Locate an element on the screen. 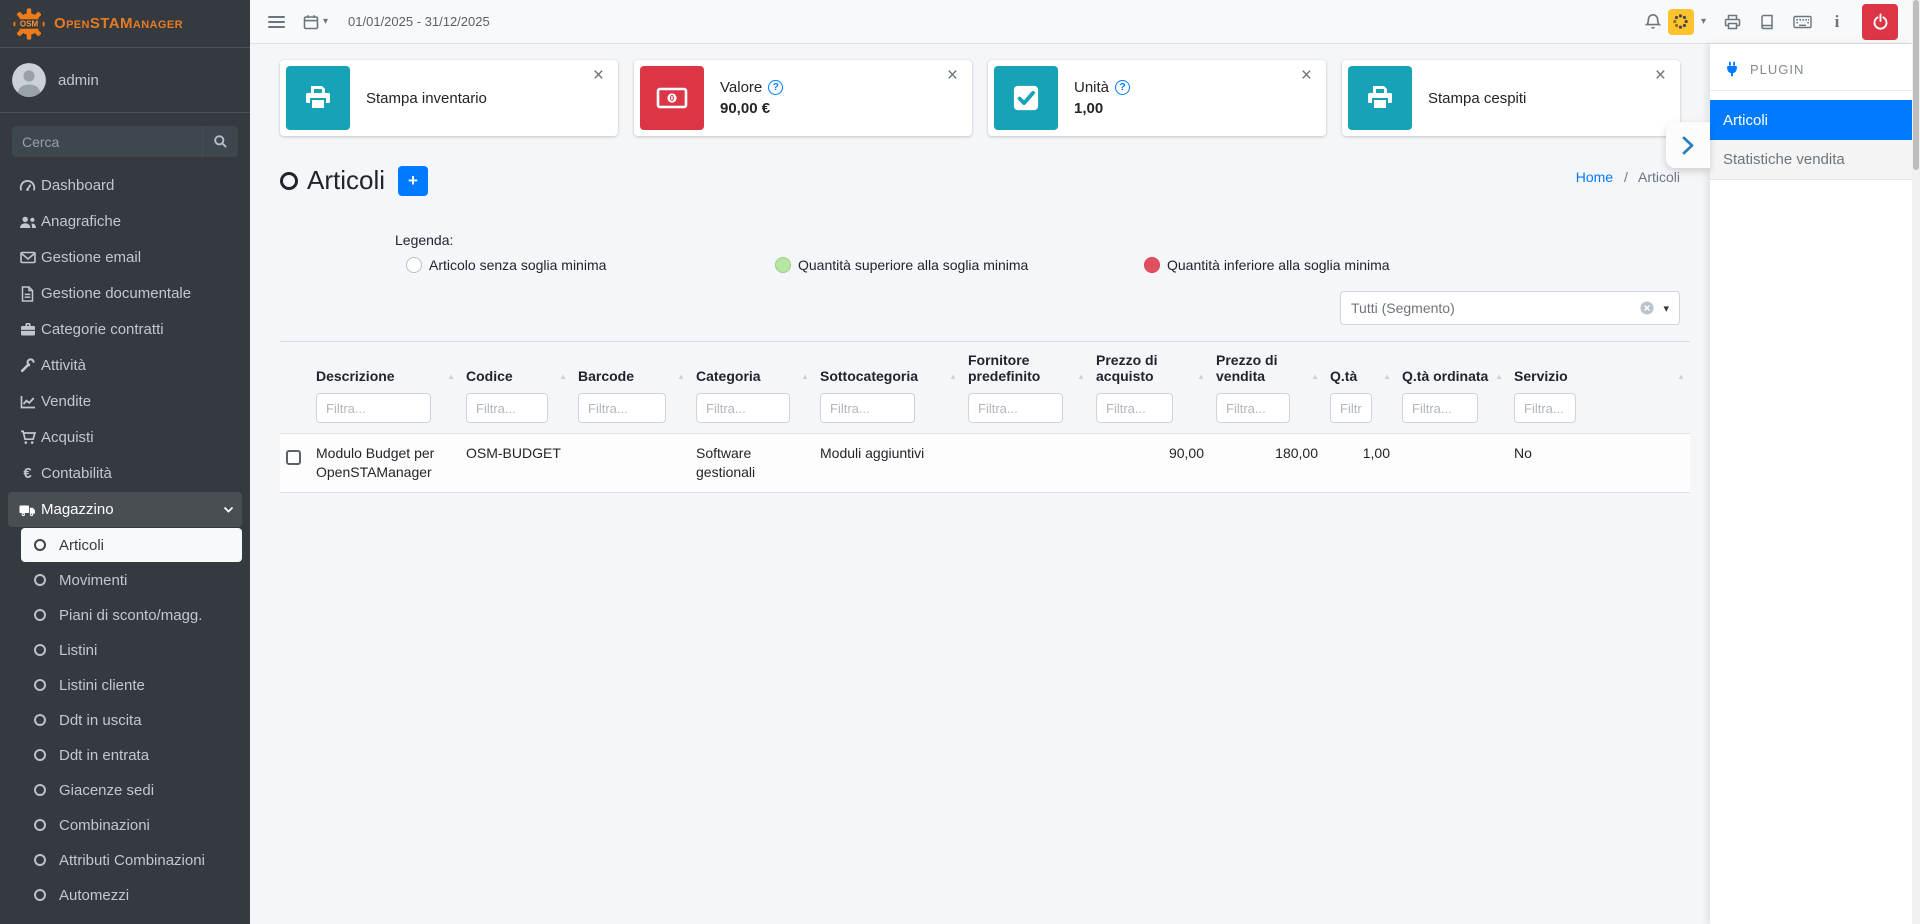  filter-input-categoria is located at coordinates (743, 408).